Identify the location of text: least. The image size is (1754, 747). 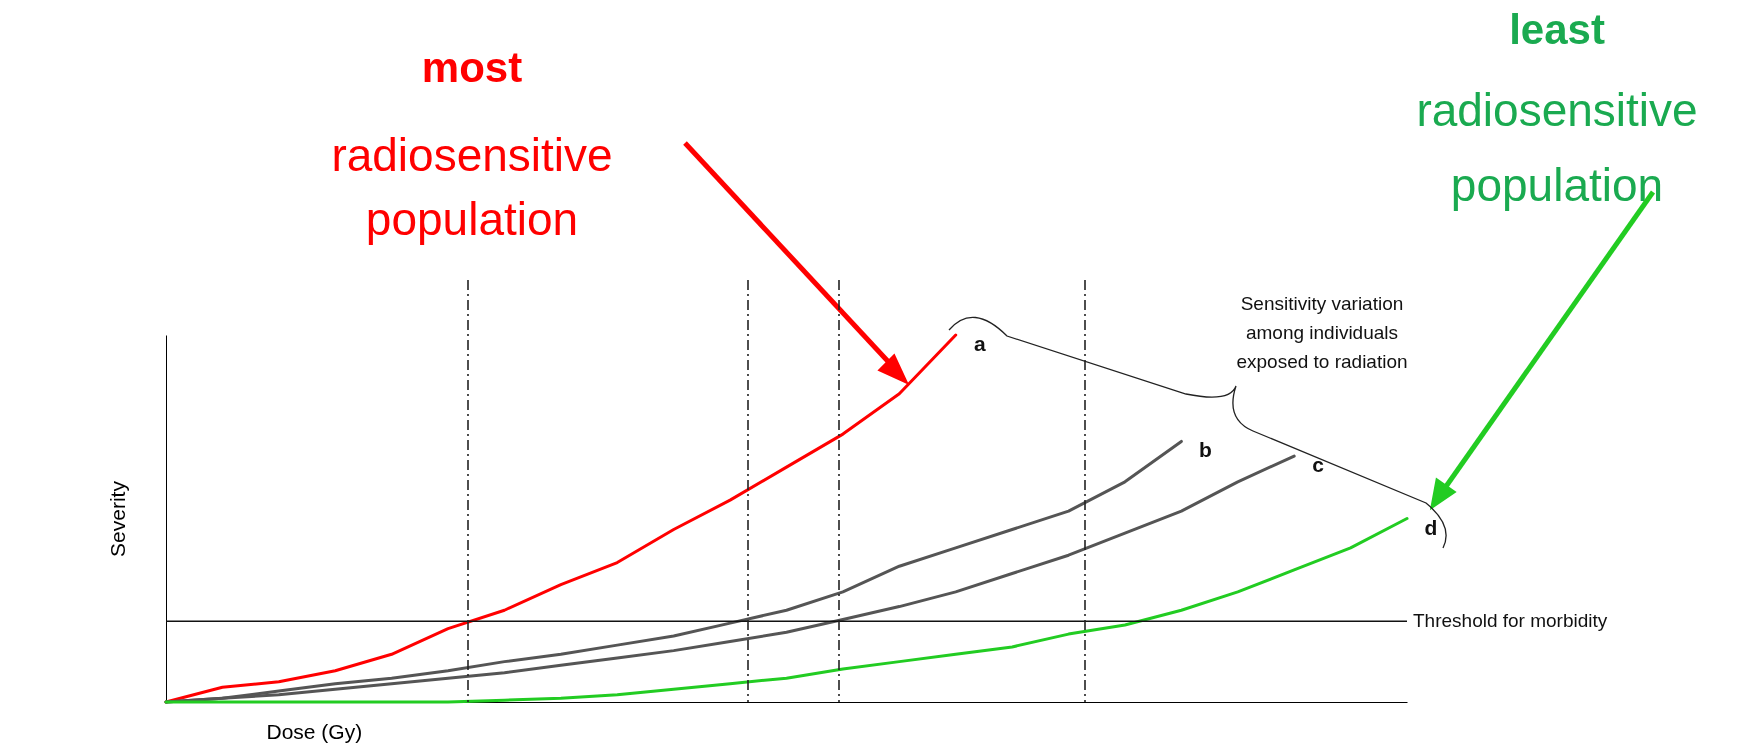
(1557, 29).